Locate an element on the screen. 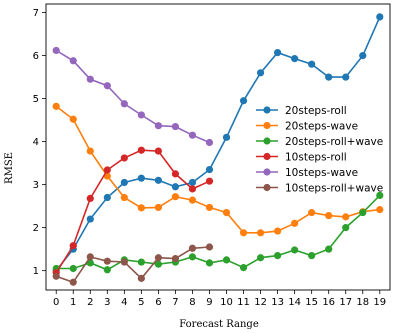 The image size is (397, 333). legend-marker-20steps-roll is located at coordinates (267, 110).